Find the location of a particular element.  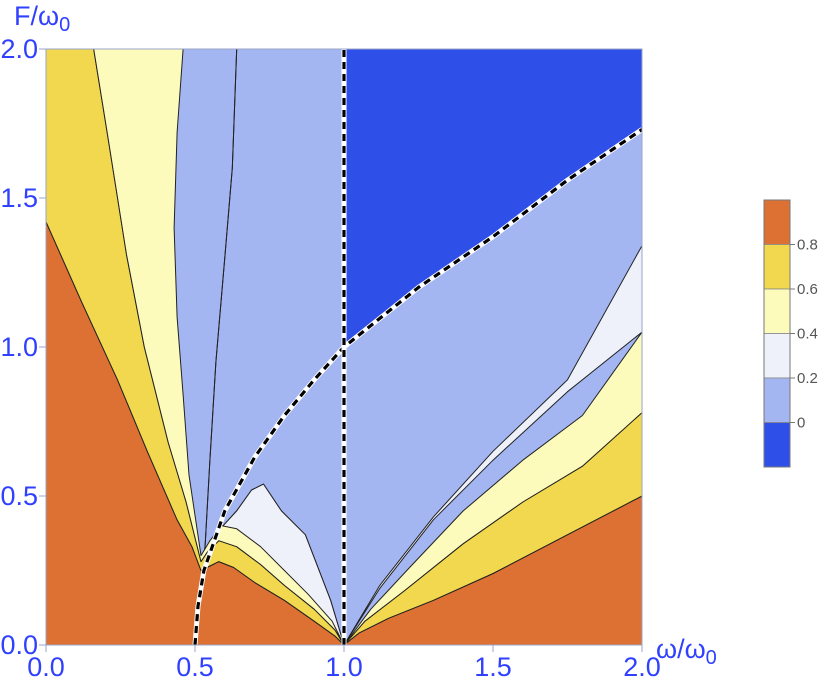

legend-label: 0.8 is located at coordinates (807, 245).